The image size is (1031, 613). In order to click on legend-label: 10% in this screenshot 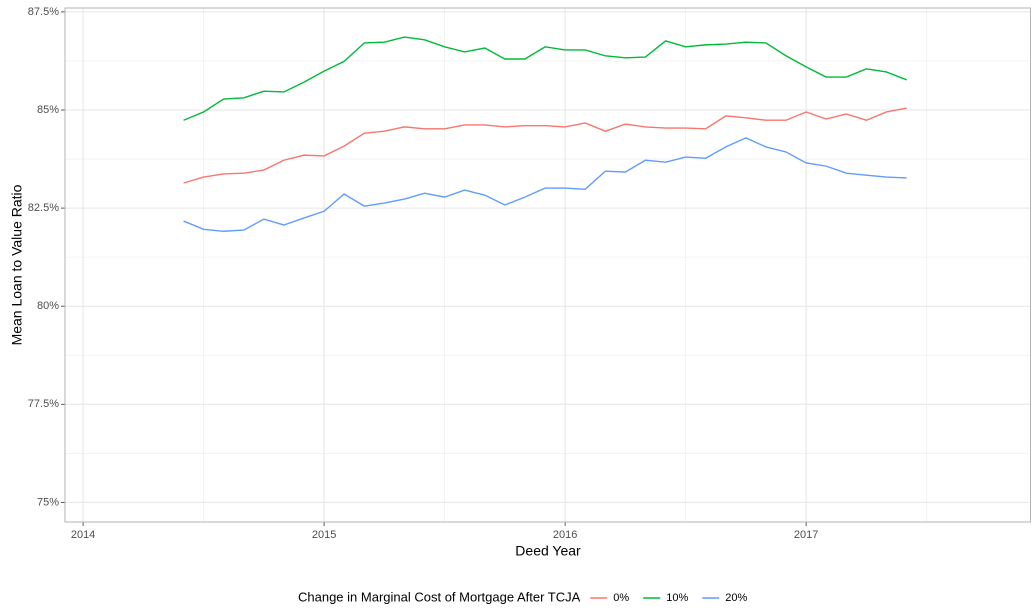, I will do `click(677, 598)`.